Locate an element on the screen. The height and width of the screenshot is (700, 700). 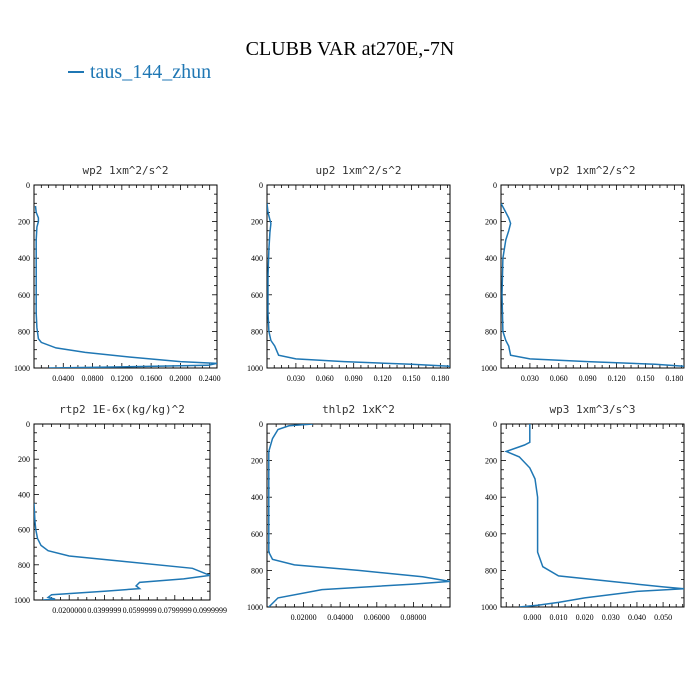
x-tick-label: 0.2000 is located at coordinates (180, 378).